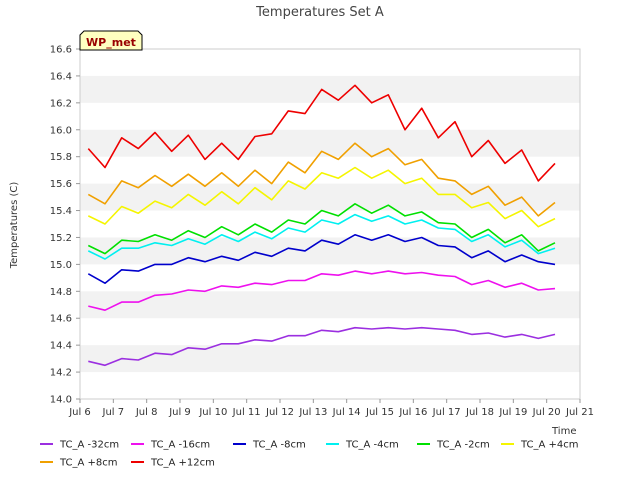 This screenshot has width=640, height=480. Describe the element at coordinates (312, 412) in the screenshot. I see `x-tick-label: Jul 13` at that location.